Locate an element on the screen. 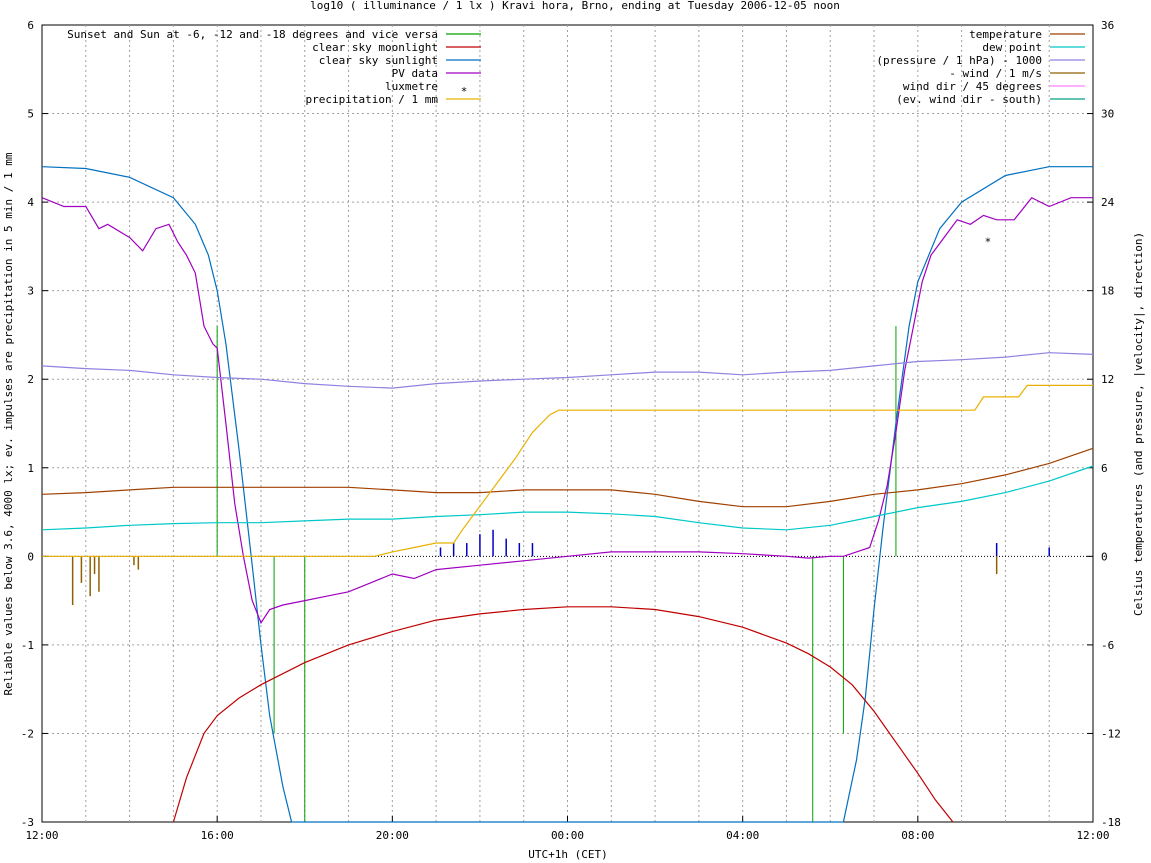 The height and width of the screenshot is (863, 1151). legend-label: clear sky sunlight is located at coordinates (378, 60).